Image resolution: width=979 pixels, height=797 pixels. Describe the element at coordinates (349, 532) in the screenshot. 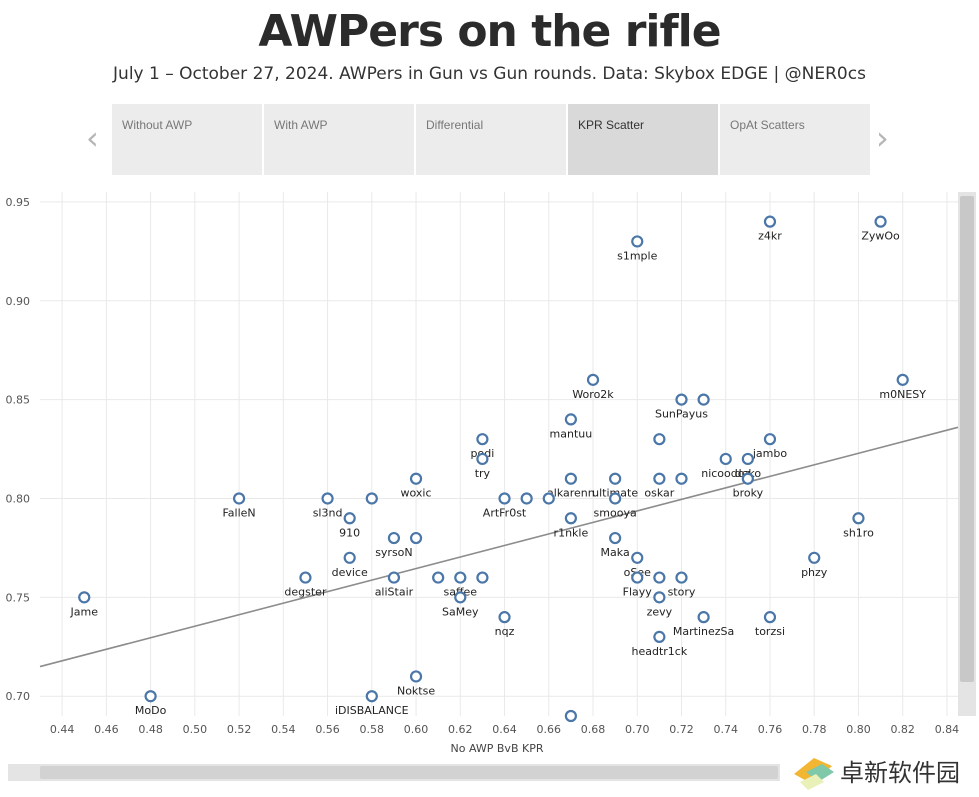

I see `point-label: 910` at that location.